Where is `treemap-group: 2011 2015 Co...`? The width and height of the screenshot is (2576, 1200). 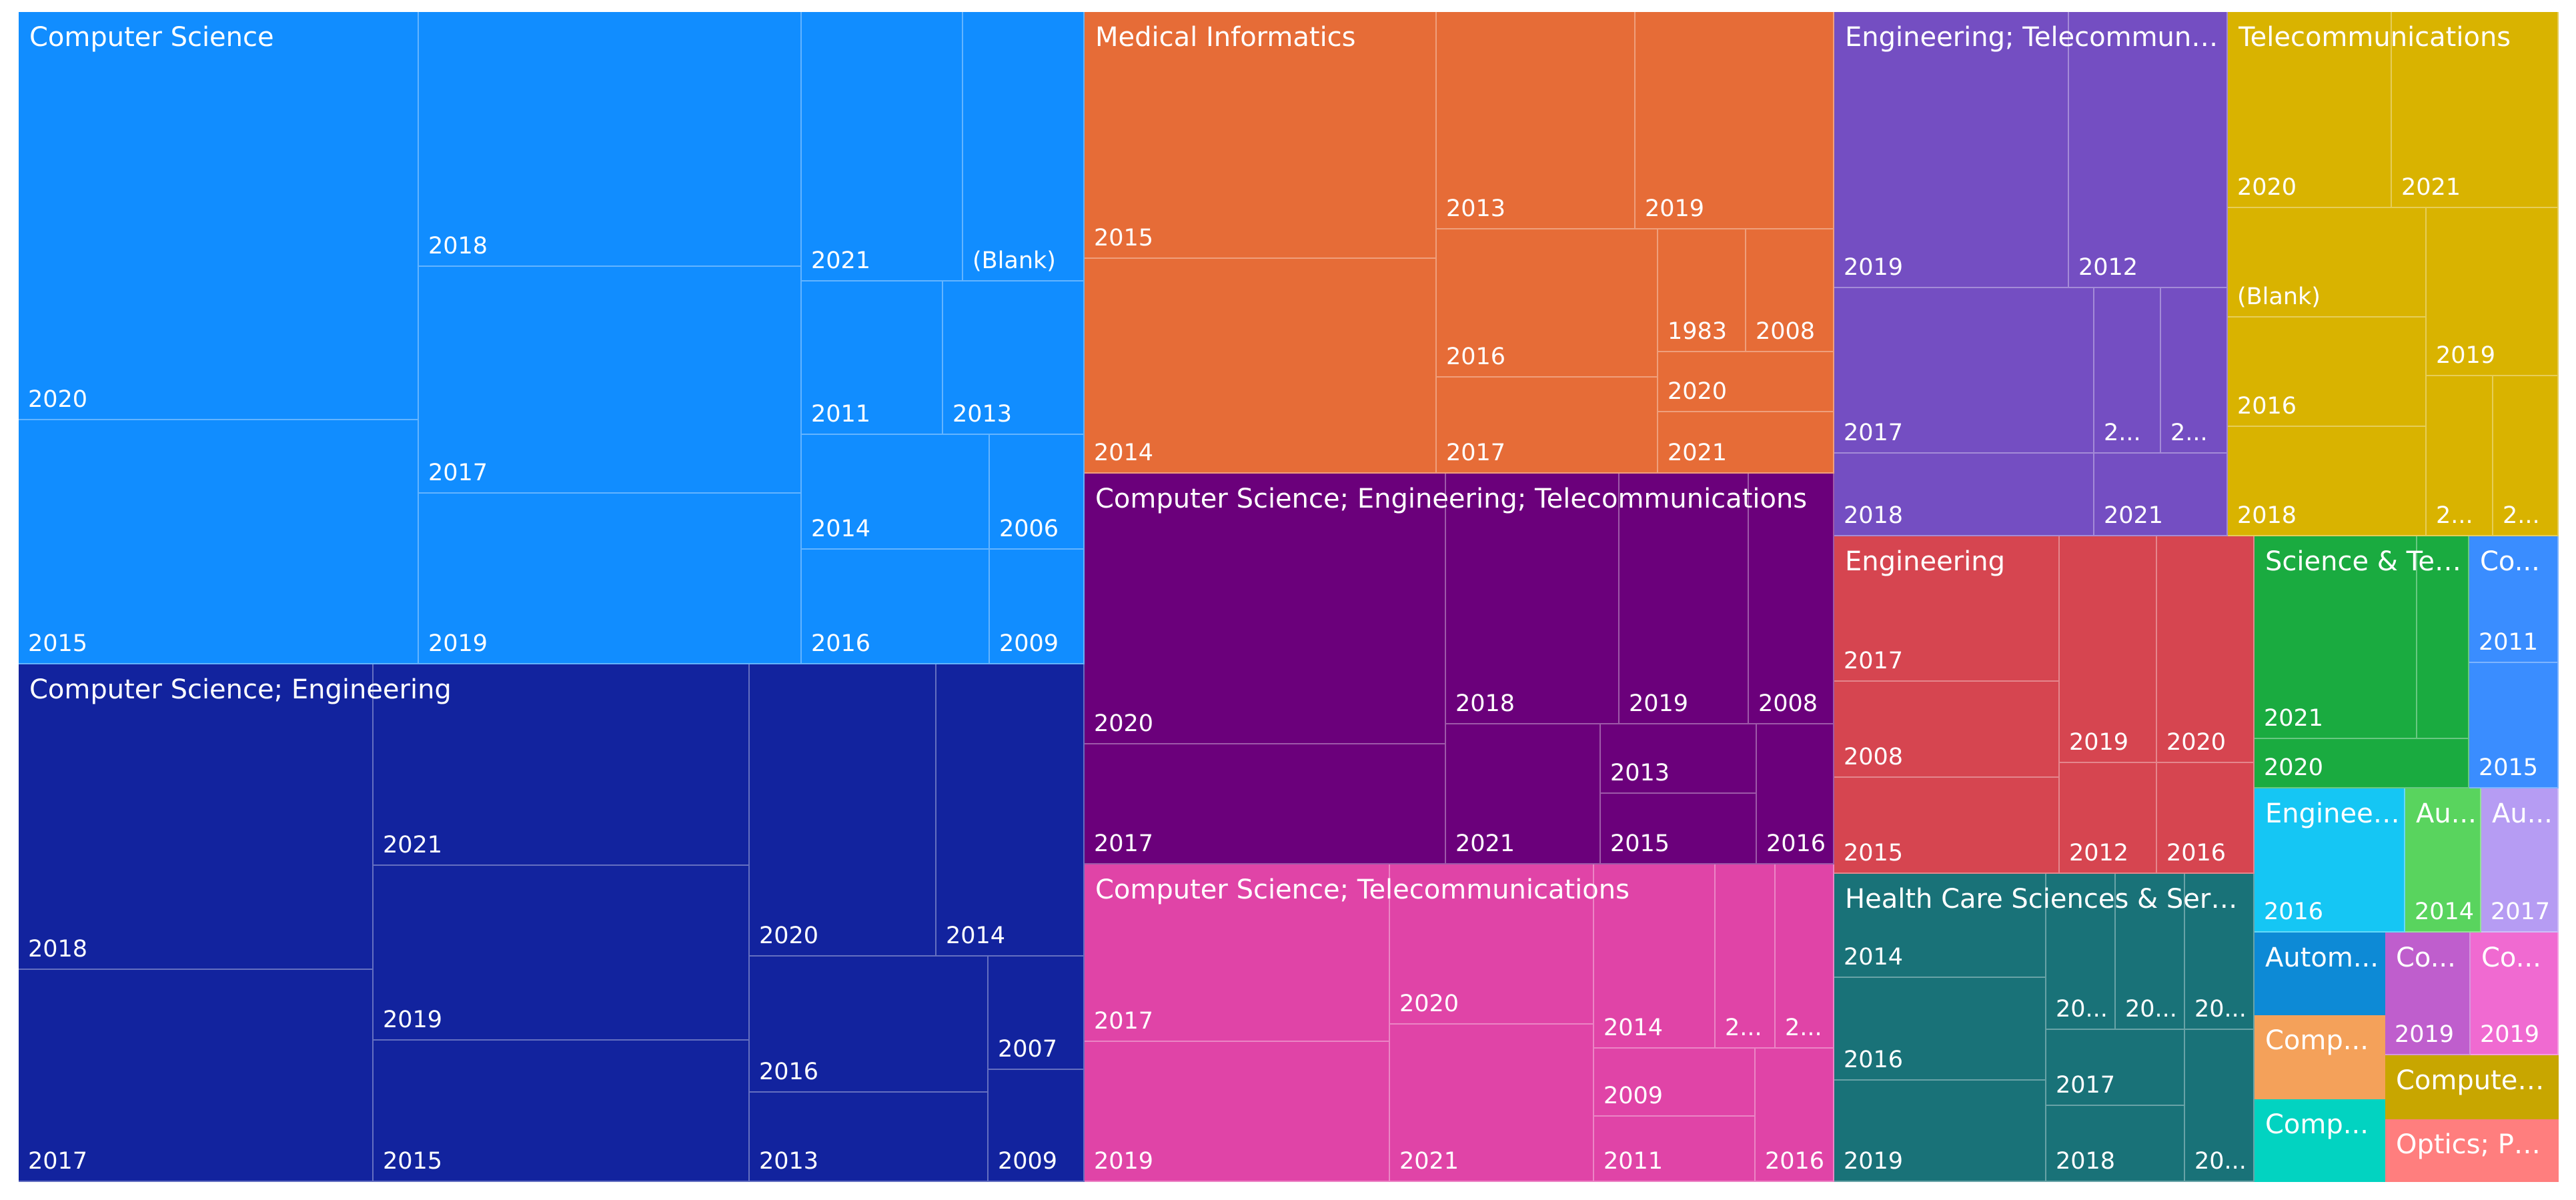
treemap-group: 2011 2015 Co... is located at coordinates (2514, 662).